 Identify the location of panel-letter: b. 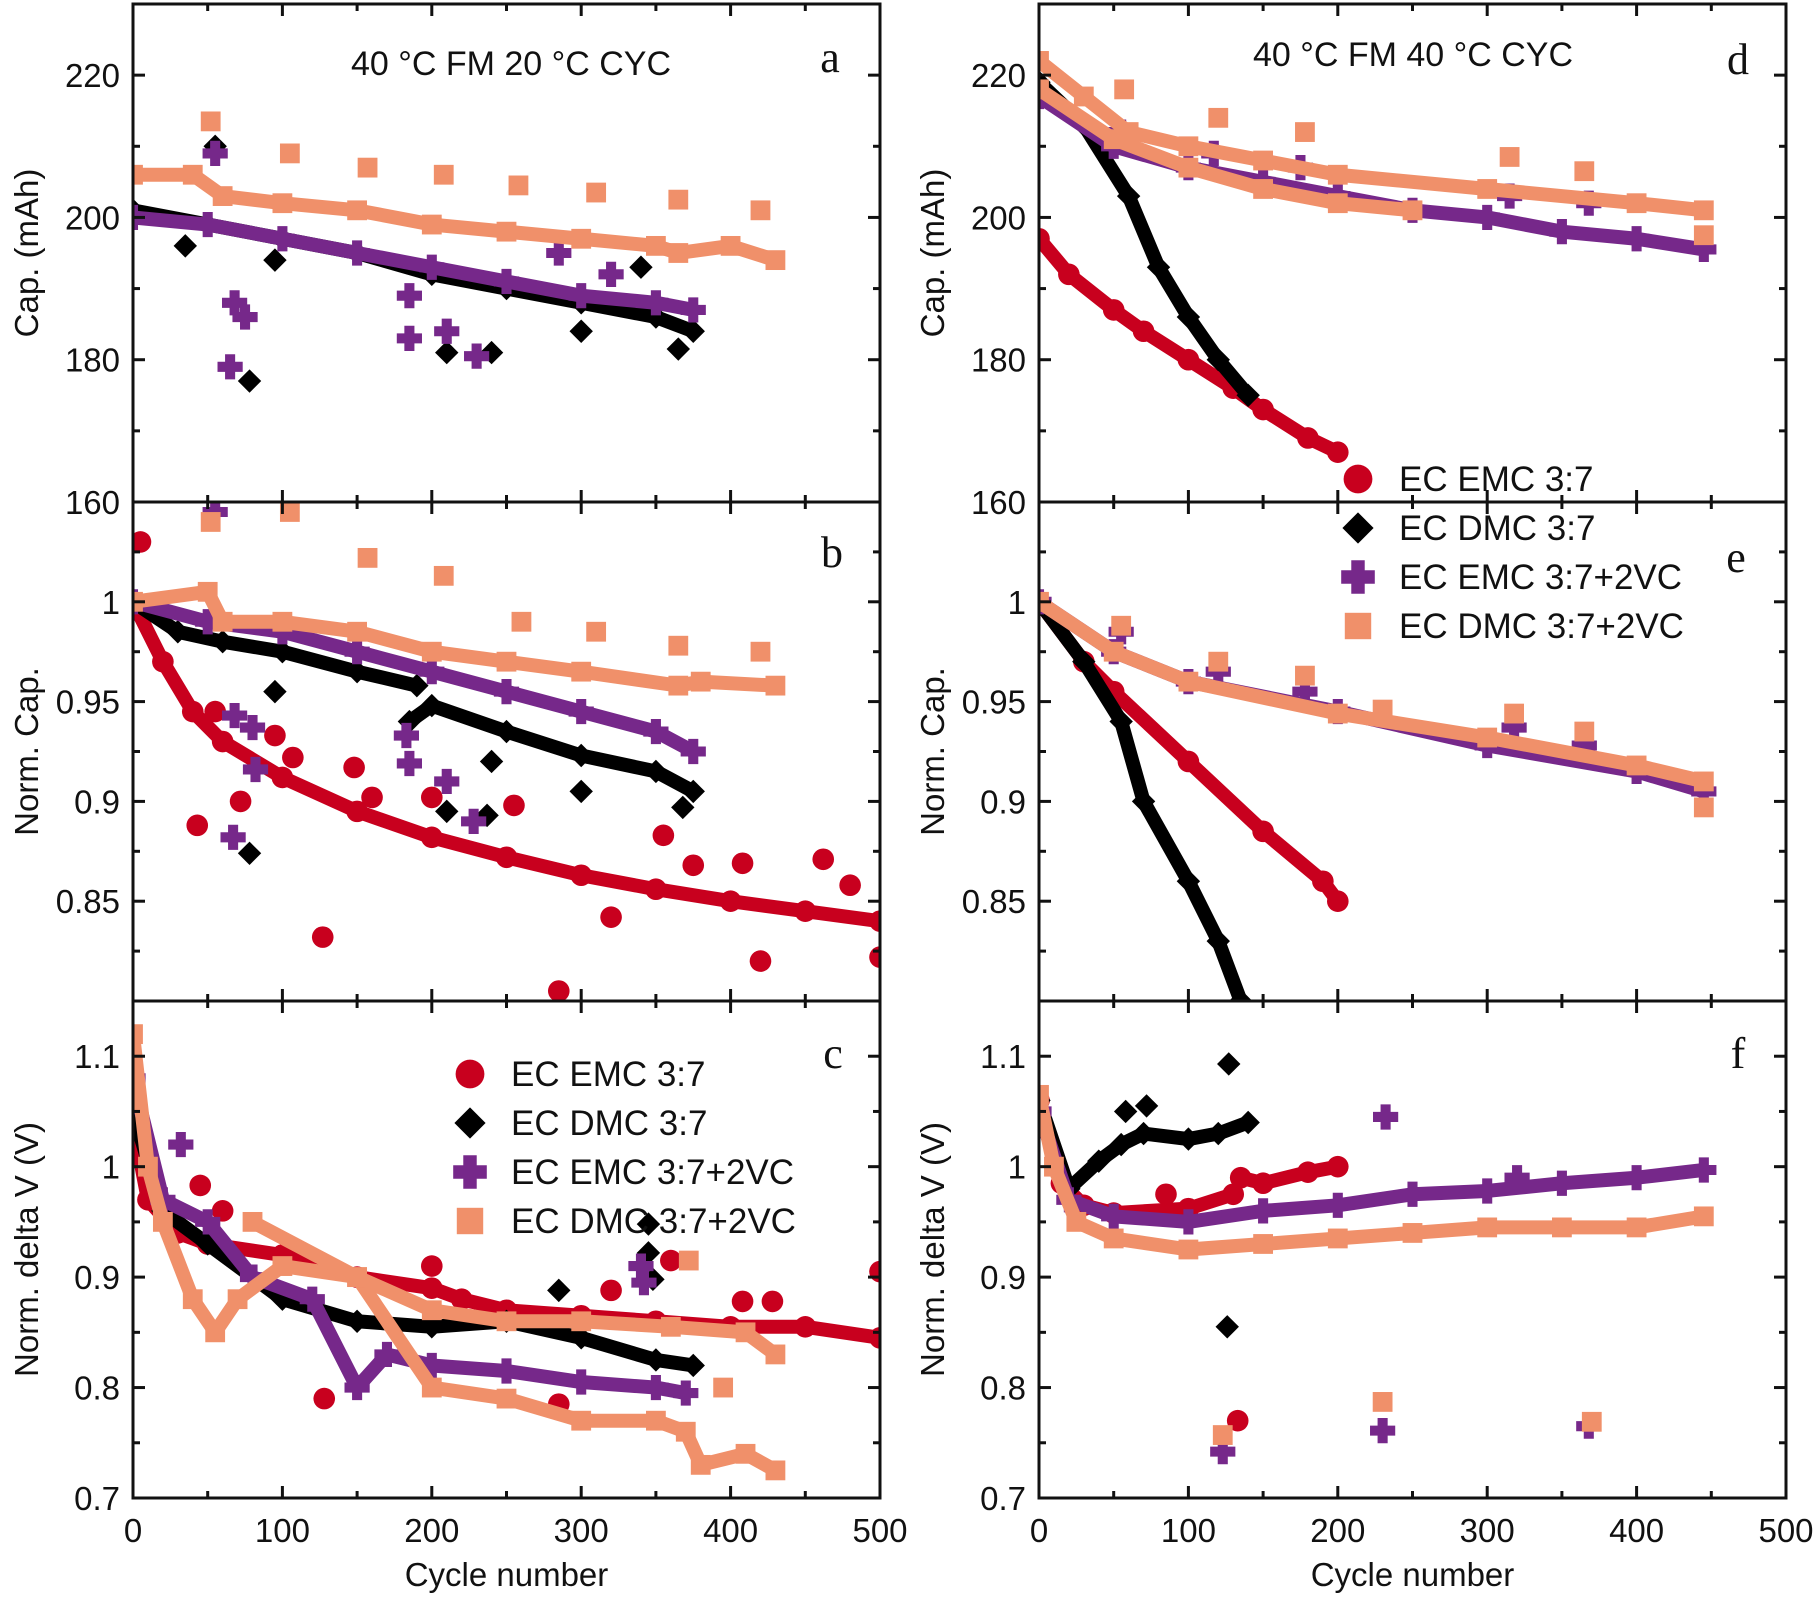
(832, 552).